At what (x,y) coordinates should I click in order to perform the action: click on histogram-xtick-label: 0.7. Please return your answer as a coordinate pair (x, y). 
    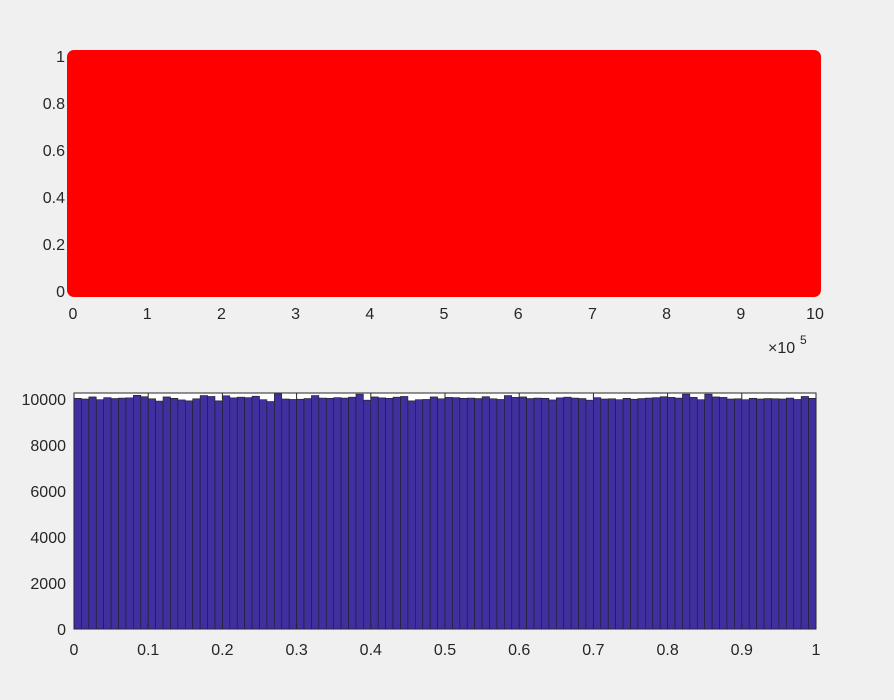
    Looking at the image, I should click on (593, 650).